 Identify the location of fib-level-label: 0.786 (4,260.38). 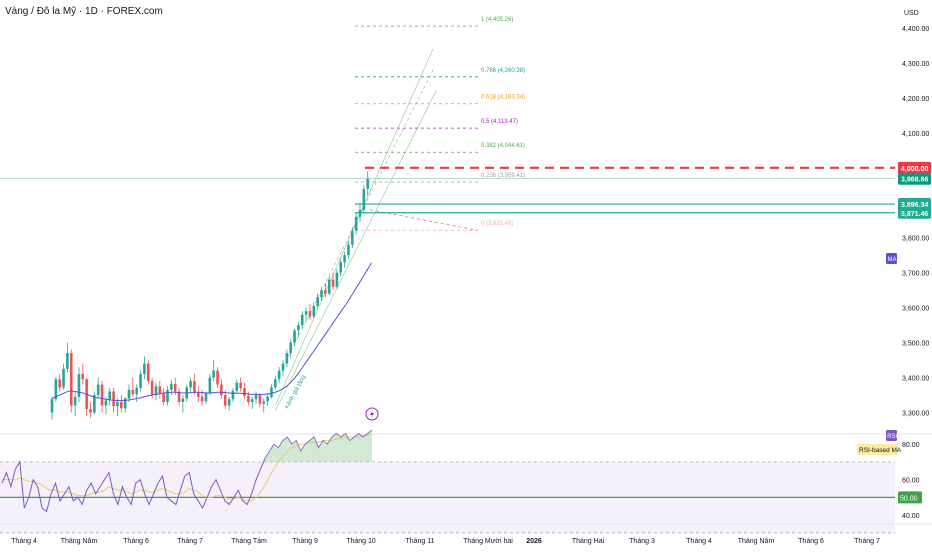
(503, 71).